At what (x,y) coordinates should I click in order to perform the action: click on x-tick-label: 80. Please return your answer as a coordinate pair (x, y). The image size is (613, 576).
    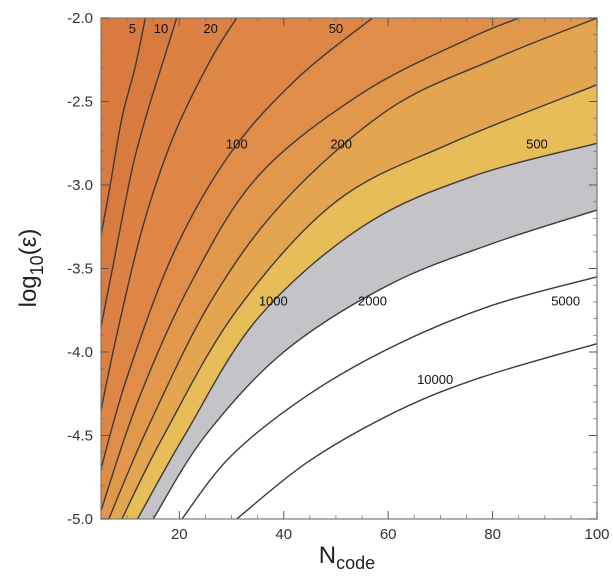
    Looking at the image, I should click on (492, 534).